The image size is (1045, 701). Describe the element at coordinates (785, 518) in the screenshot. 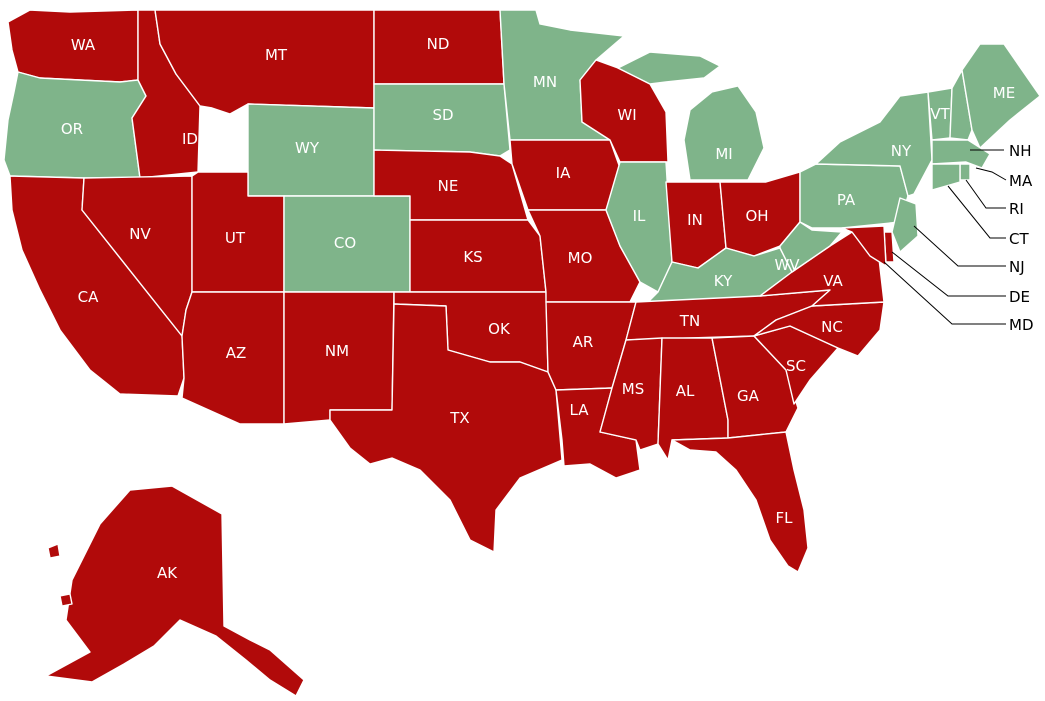

I see `label-FL: FL` at that location.